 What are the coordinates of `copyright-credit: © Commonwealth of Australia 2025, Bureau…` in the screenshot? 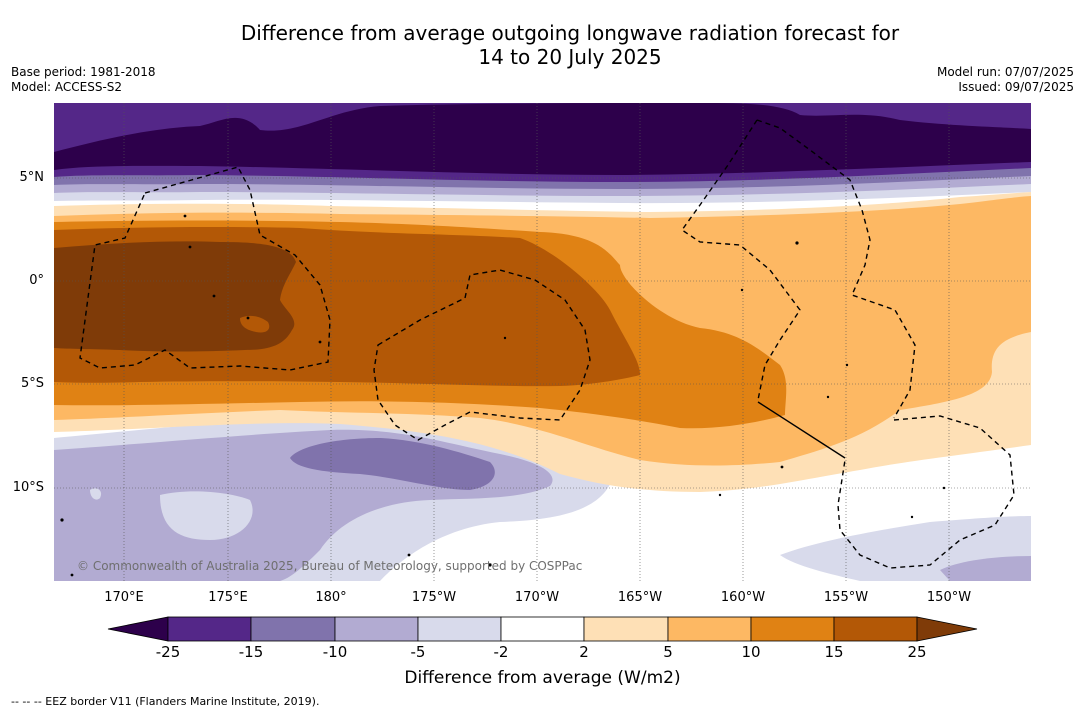 It's located at (330, 566).